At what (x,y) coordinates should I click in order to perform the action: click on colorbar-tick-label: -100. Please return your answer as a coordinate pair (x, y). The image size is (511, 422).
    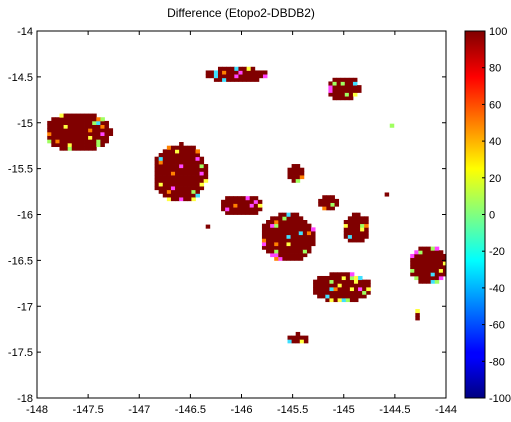
    Looking at the image, I should click on (500, 399).